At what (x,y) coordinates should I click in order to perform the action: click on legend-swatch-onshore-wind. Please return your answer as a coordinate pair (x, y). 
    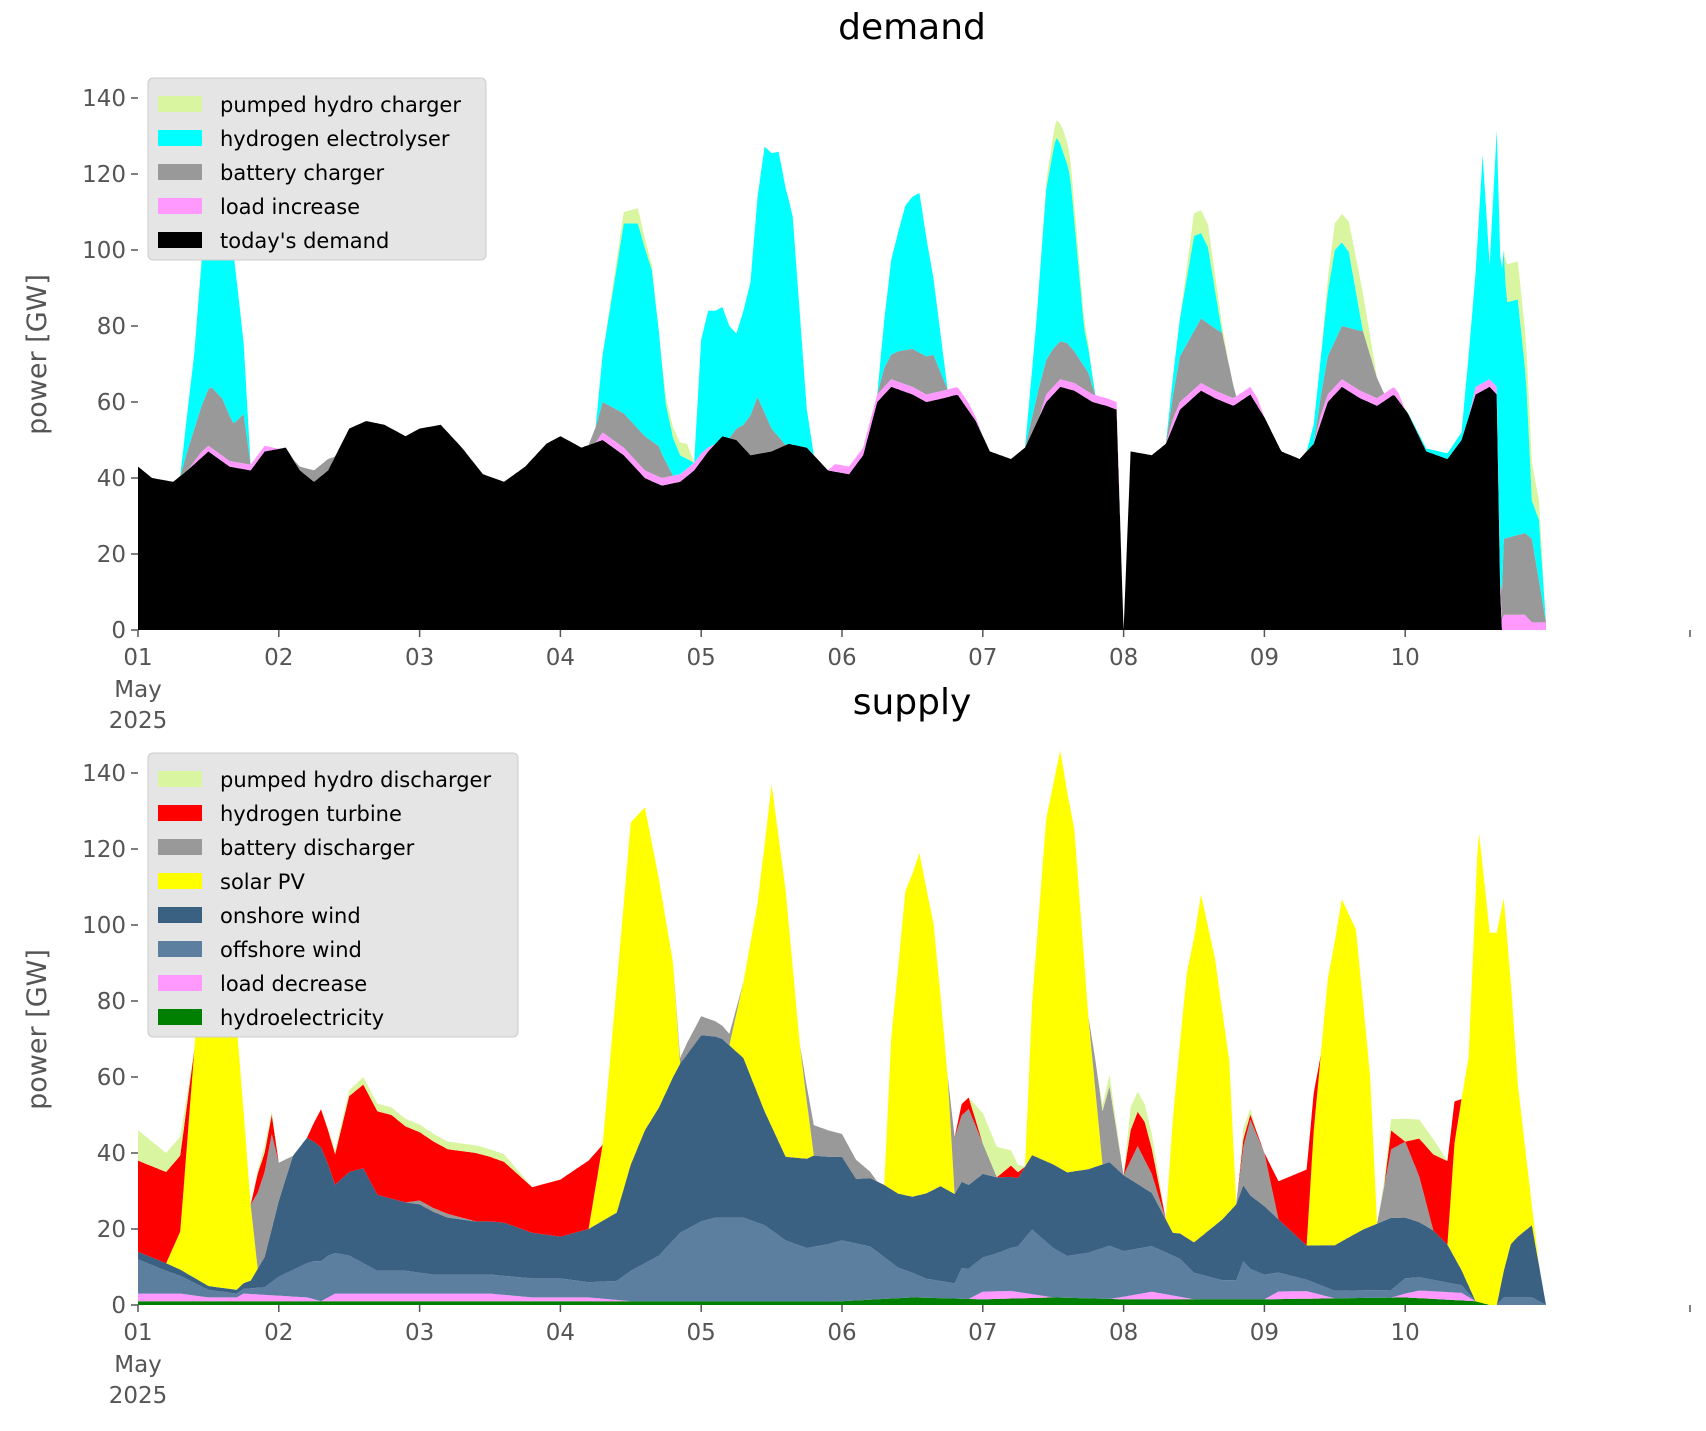
    Looking at the image, I should click on (180, 915).